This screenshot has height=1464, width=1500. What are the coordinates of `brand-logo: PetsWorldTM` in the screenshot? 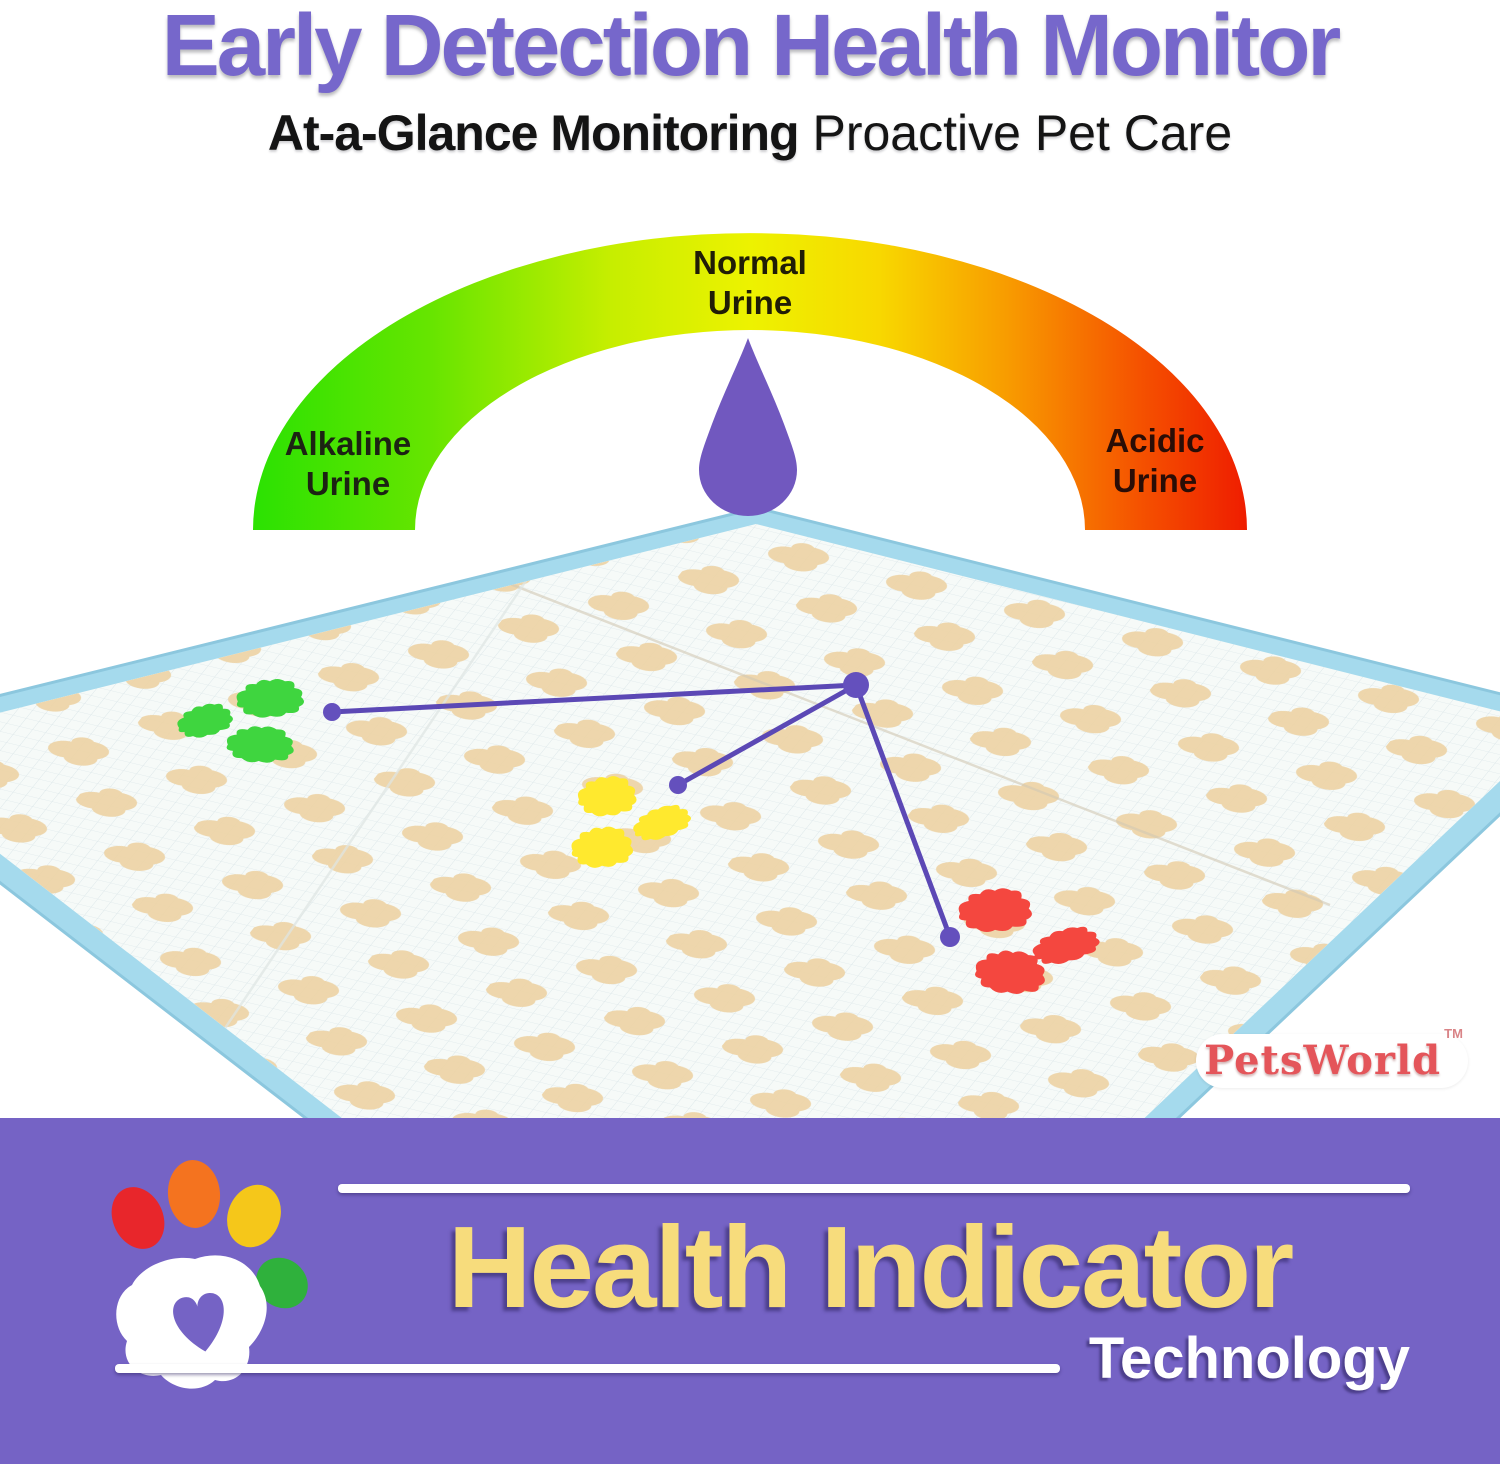 It's located at (1332, 1057).